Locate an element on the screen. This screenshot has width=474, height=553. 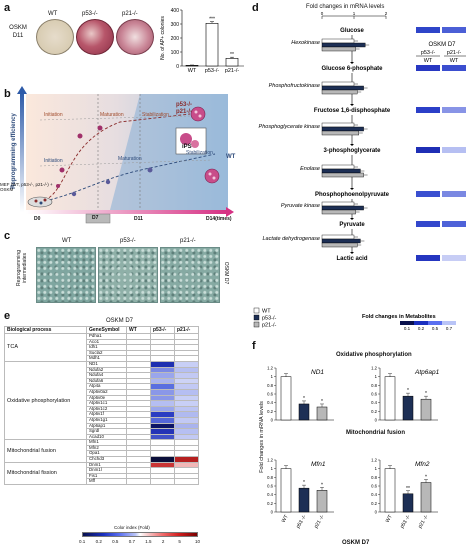
panel-d-top-label: Fold changes in mRNA levels is located at coordinates (345, 7).